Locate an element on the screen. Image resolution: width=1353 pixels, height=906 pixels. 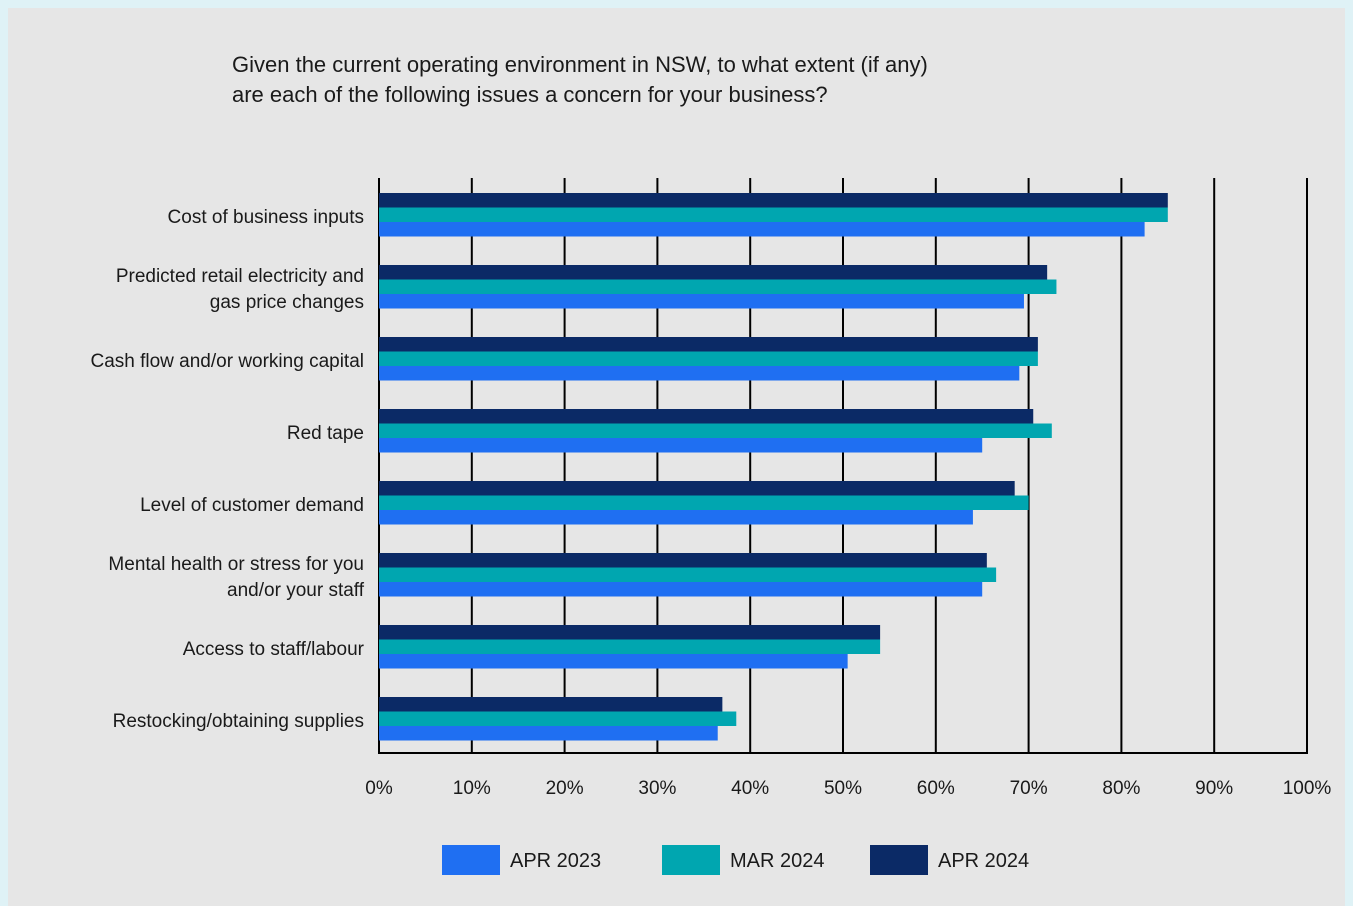
category-label: Red tape is located at coordinates (325, 433).